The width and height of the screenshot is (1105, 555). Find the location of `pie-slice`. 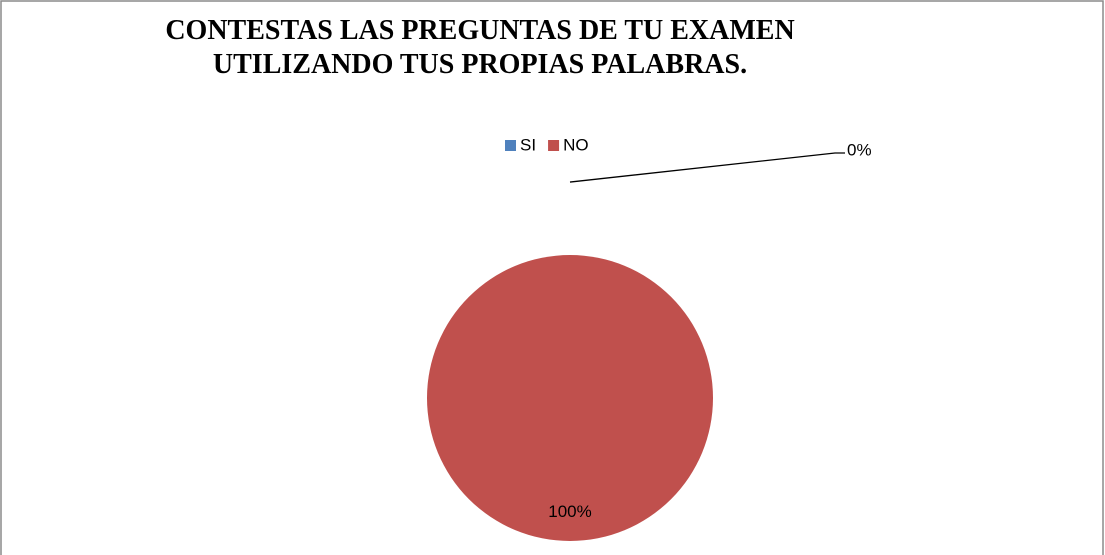

pie-slice is located at coordinates (570, 398).